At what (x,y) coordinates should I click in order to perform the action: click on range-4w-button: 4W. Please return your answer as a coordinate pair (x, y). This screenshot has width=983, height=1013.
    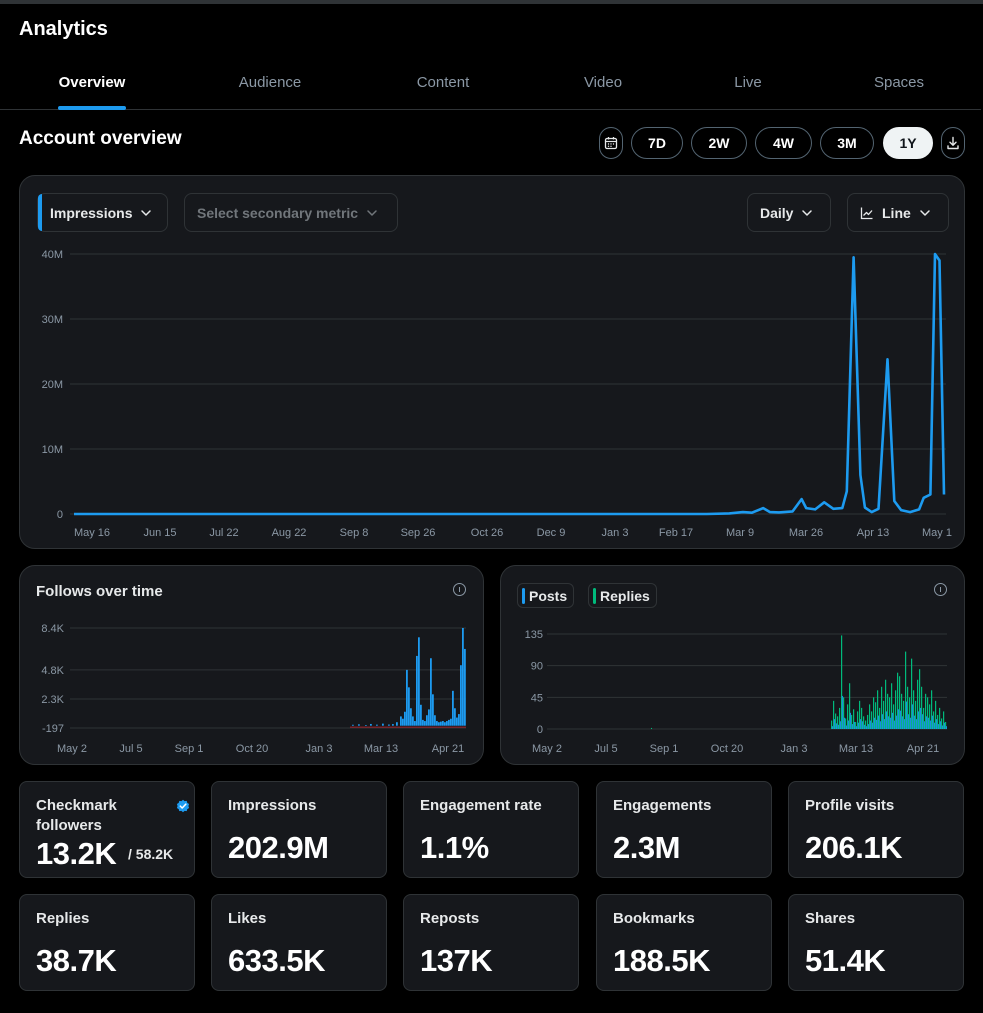
    Looking at the image, I should click on (783, 143).